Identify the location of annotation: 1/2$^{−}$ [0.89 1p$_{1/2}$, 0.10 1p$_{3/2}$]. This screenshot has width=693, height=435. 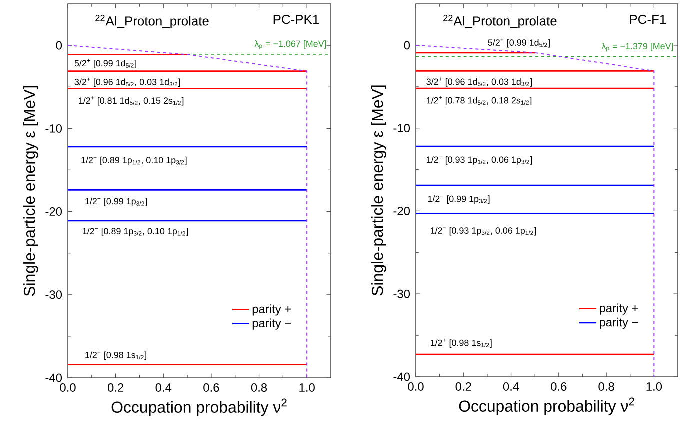
(134, 161).